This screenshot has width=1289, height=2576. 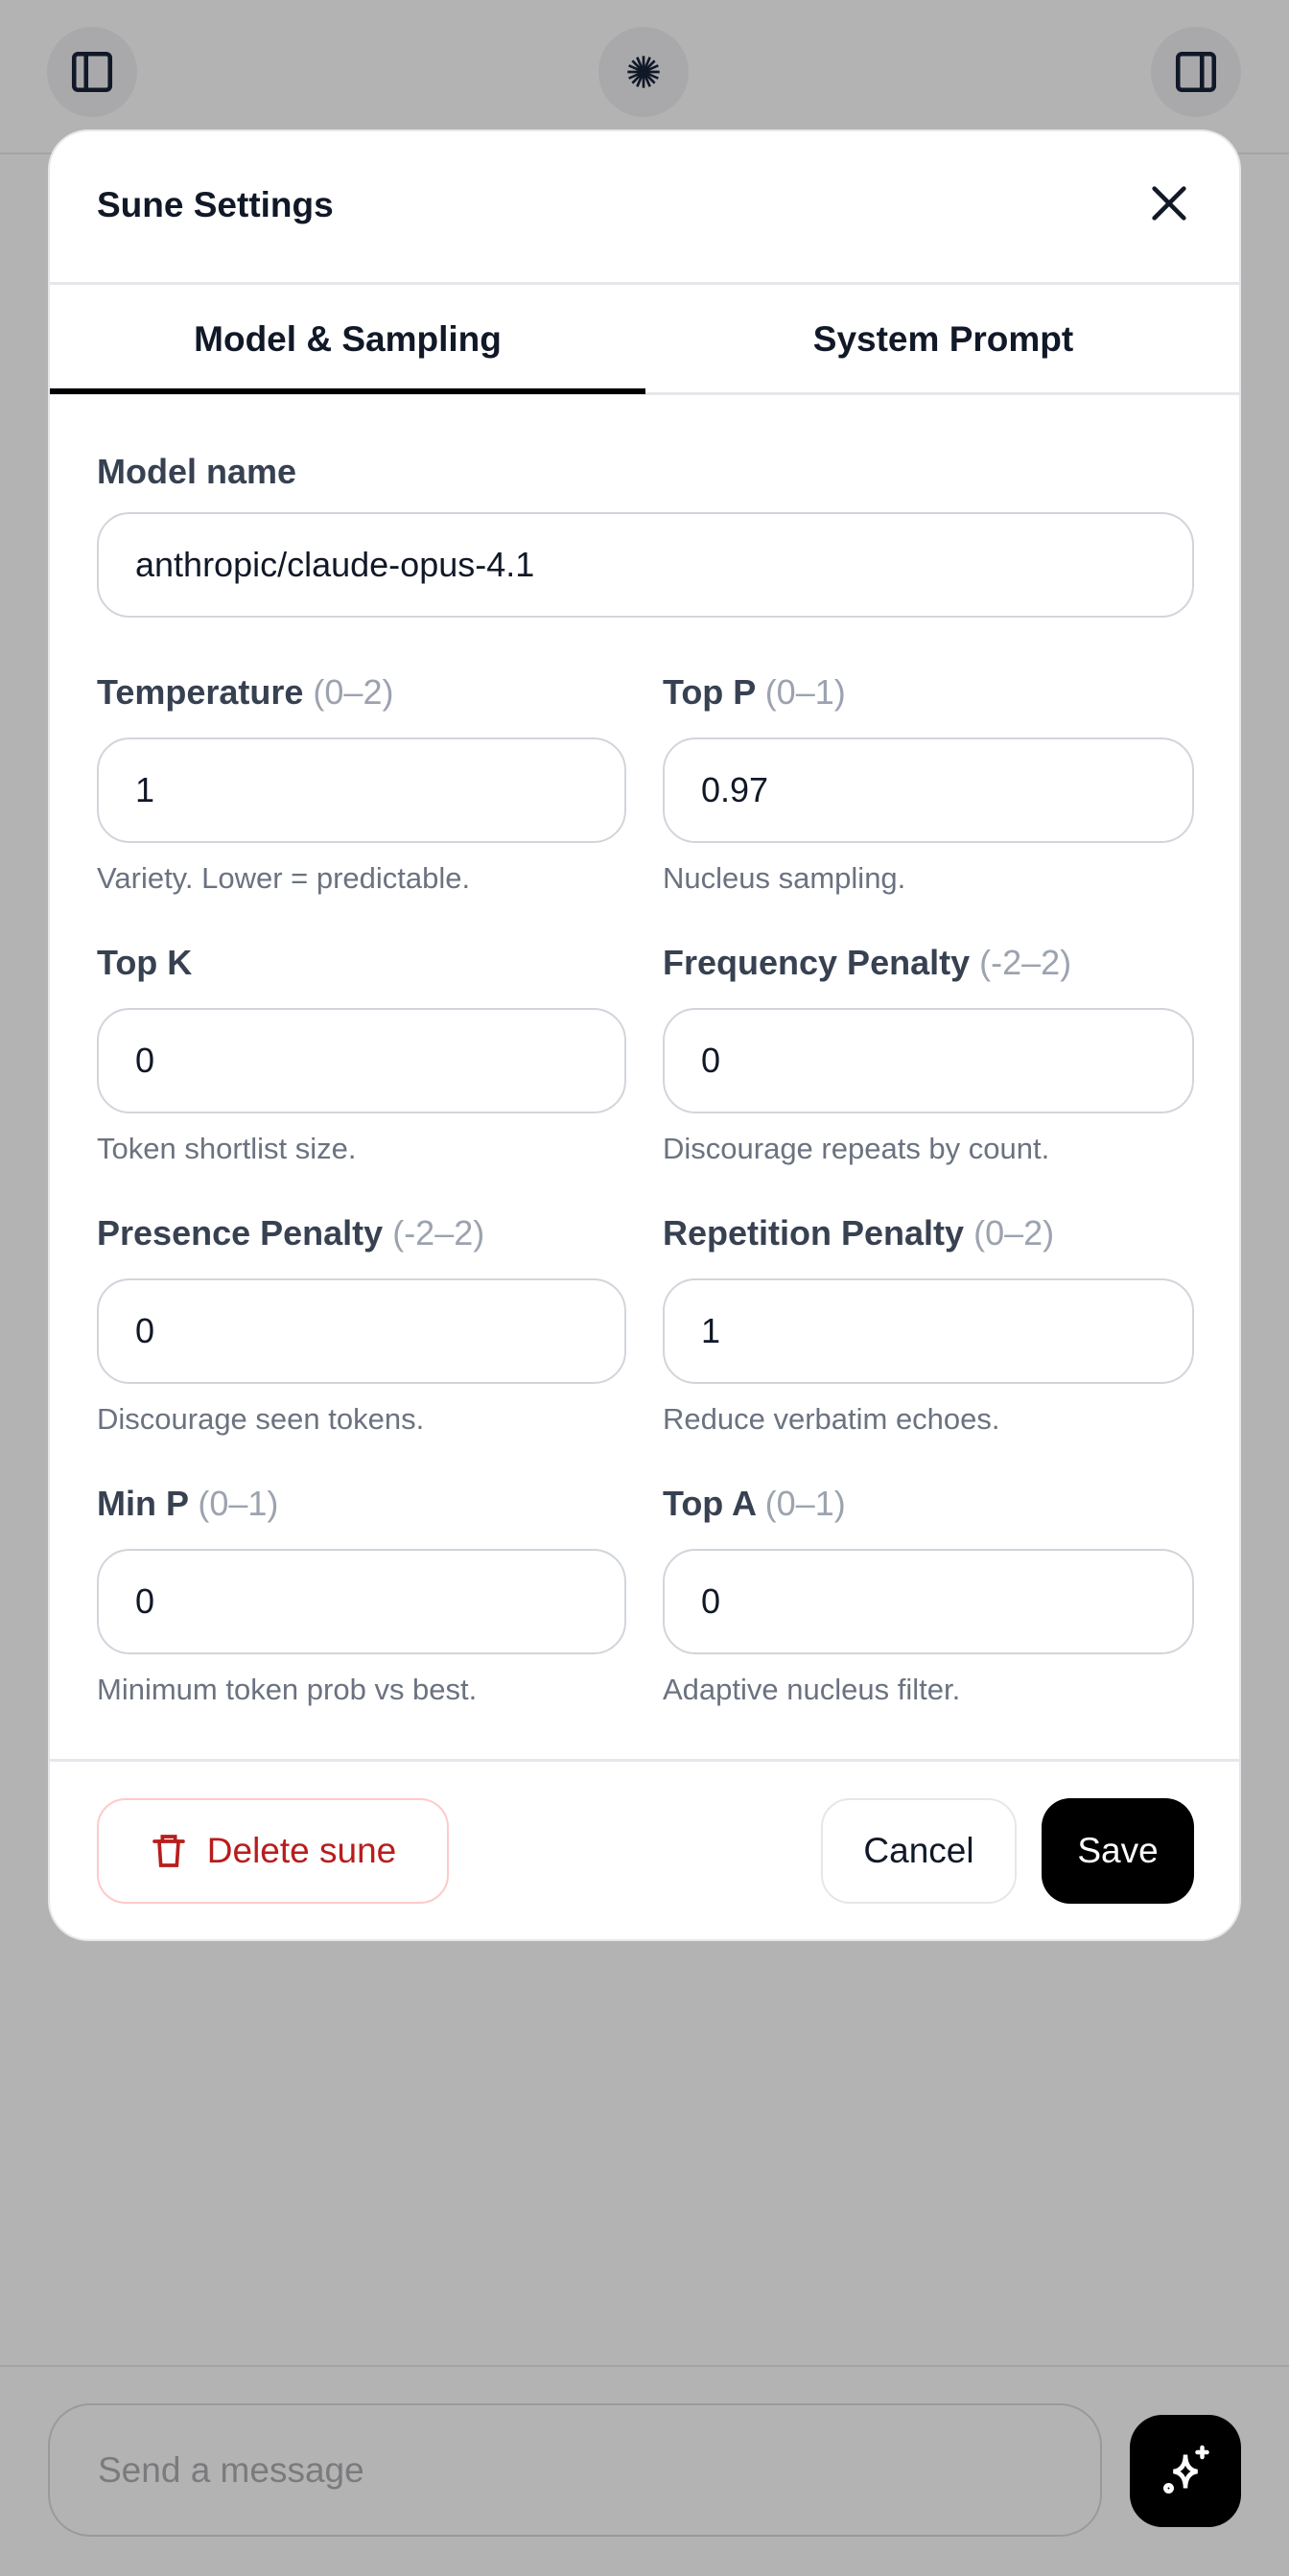 I want to click on starburst-logo-icon, so click(x=643, y=72).